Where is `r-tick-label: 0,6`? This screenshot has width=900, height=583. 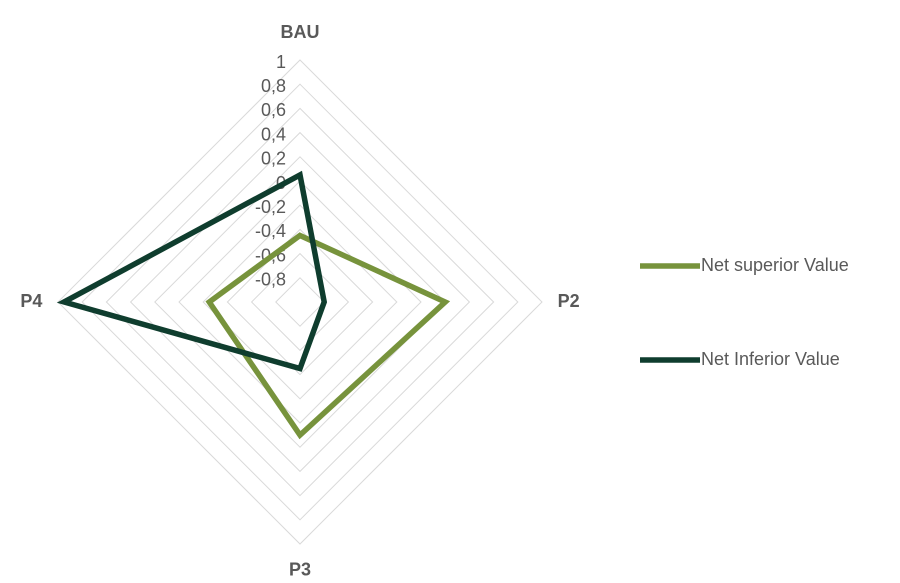 r-tick-label: 0,6 is located at coordinates (273, 110).